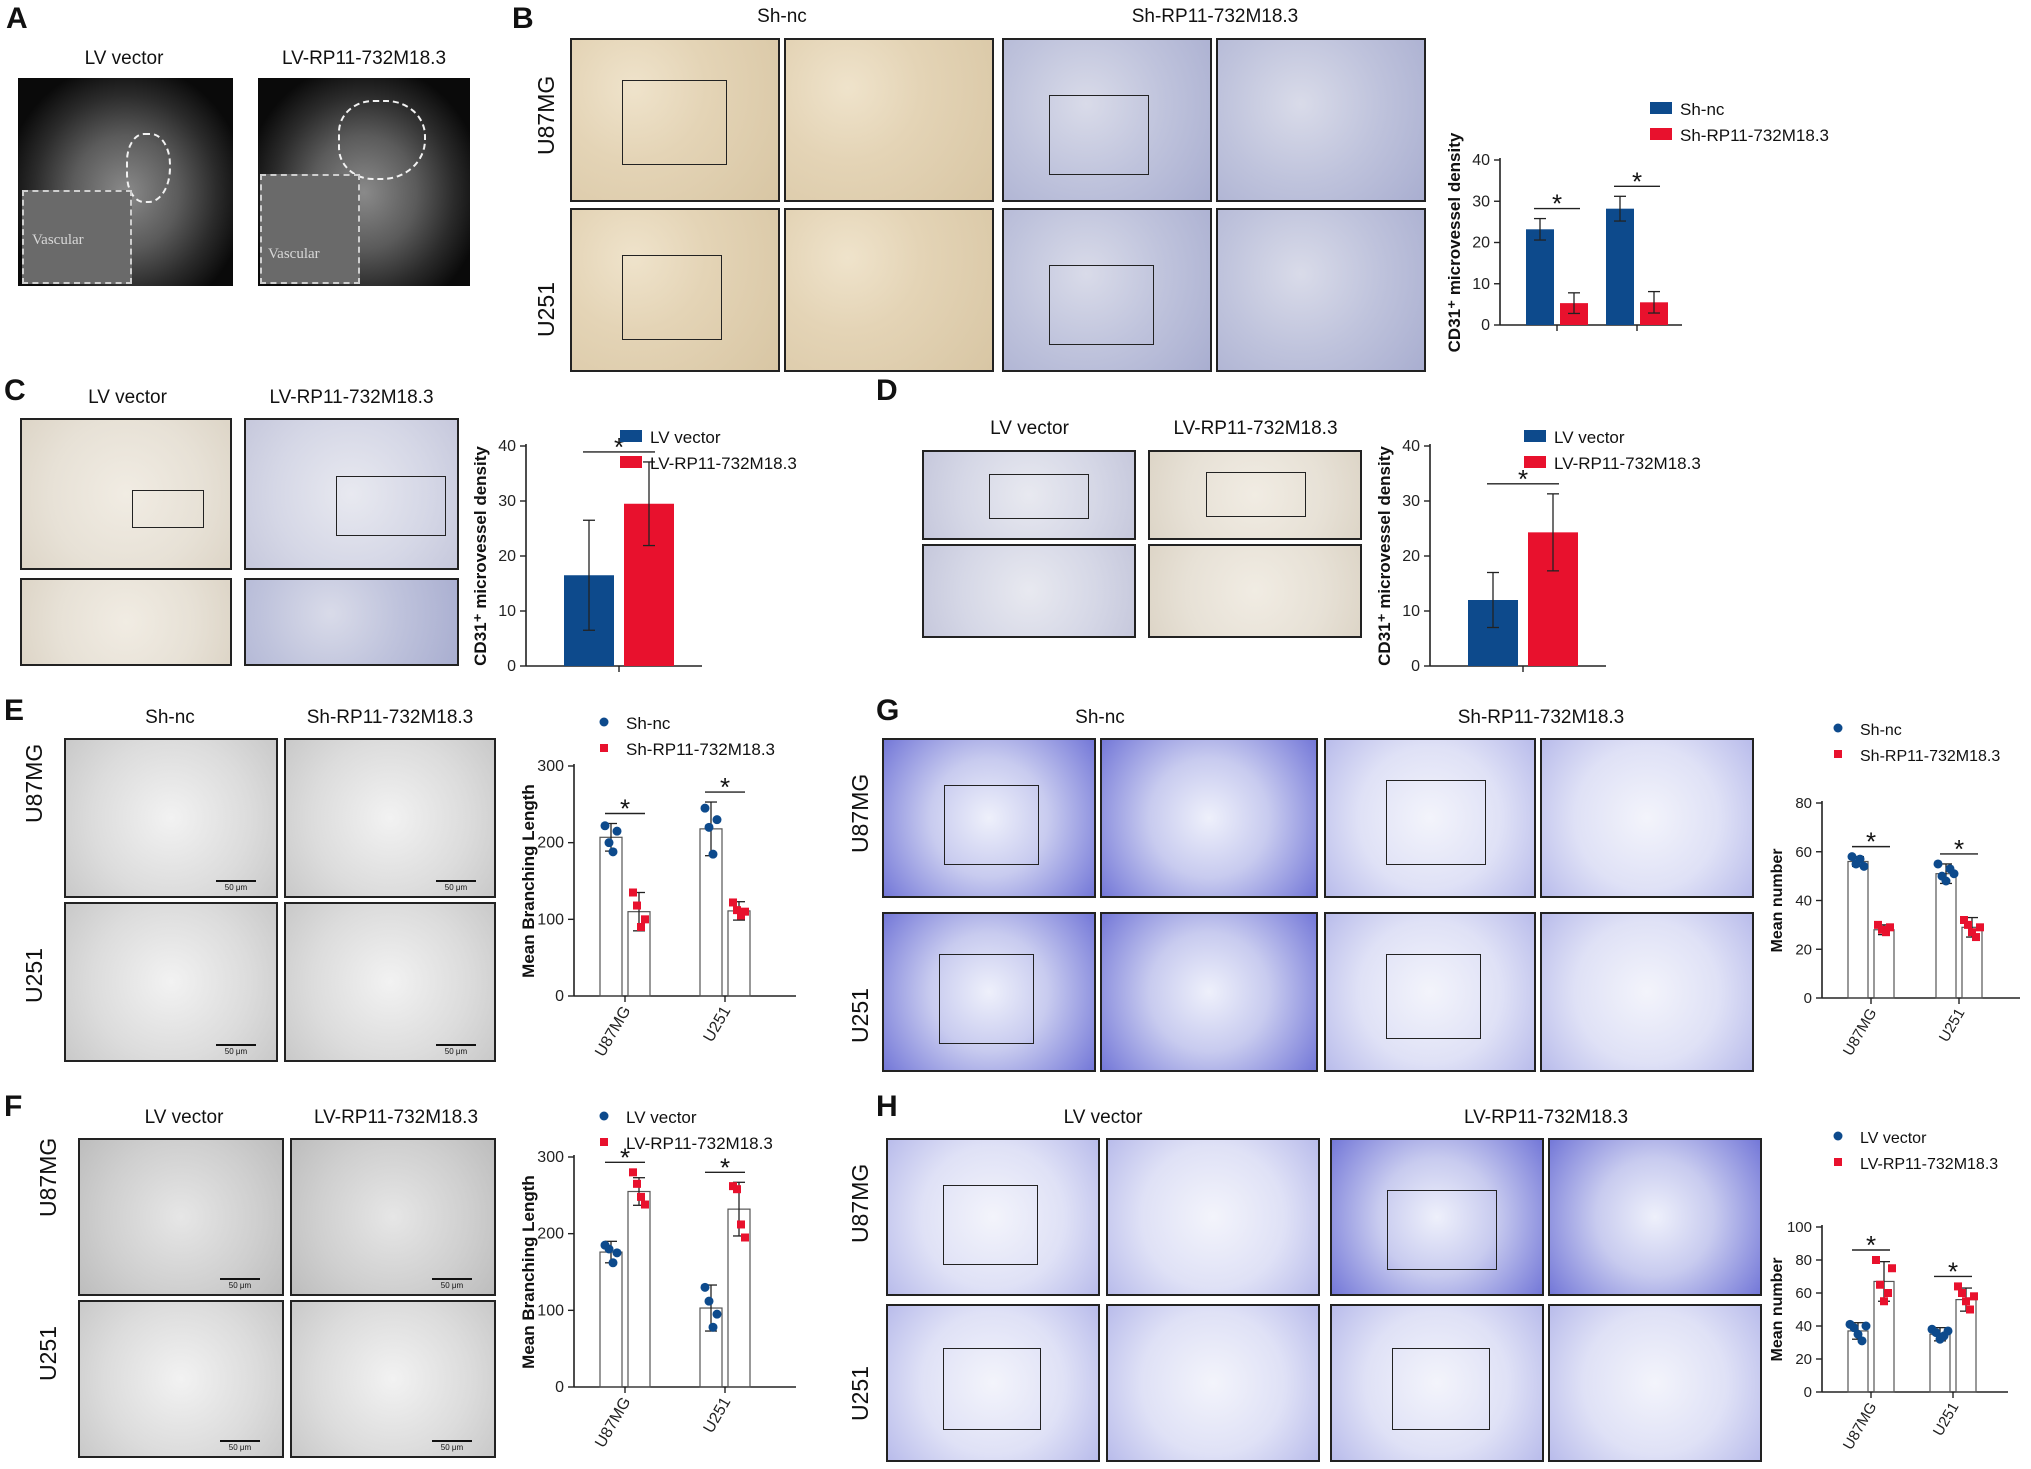  I want to click on panel-e-row-label-2: U251, so click(34, 975).